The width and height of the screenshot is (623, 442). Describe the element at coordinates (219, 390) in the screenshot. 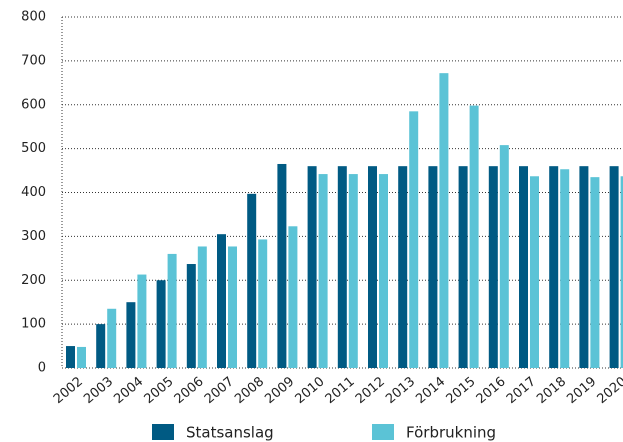

I see `x-tick-label: 2007` at that location.